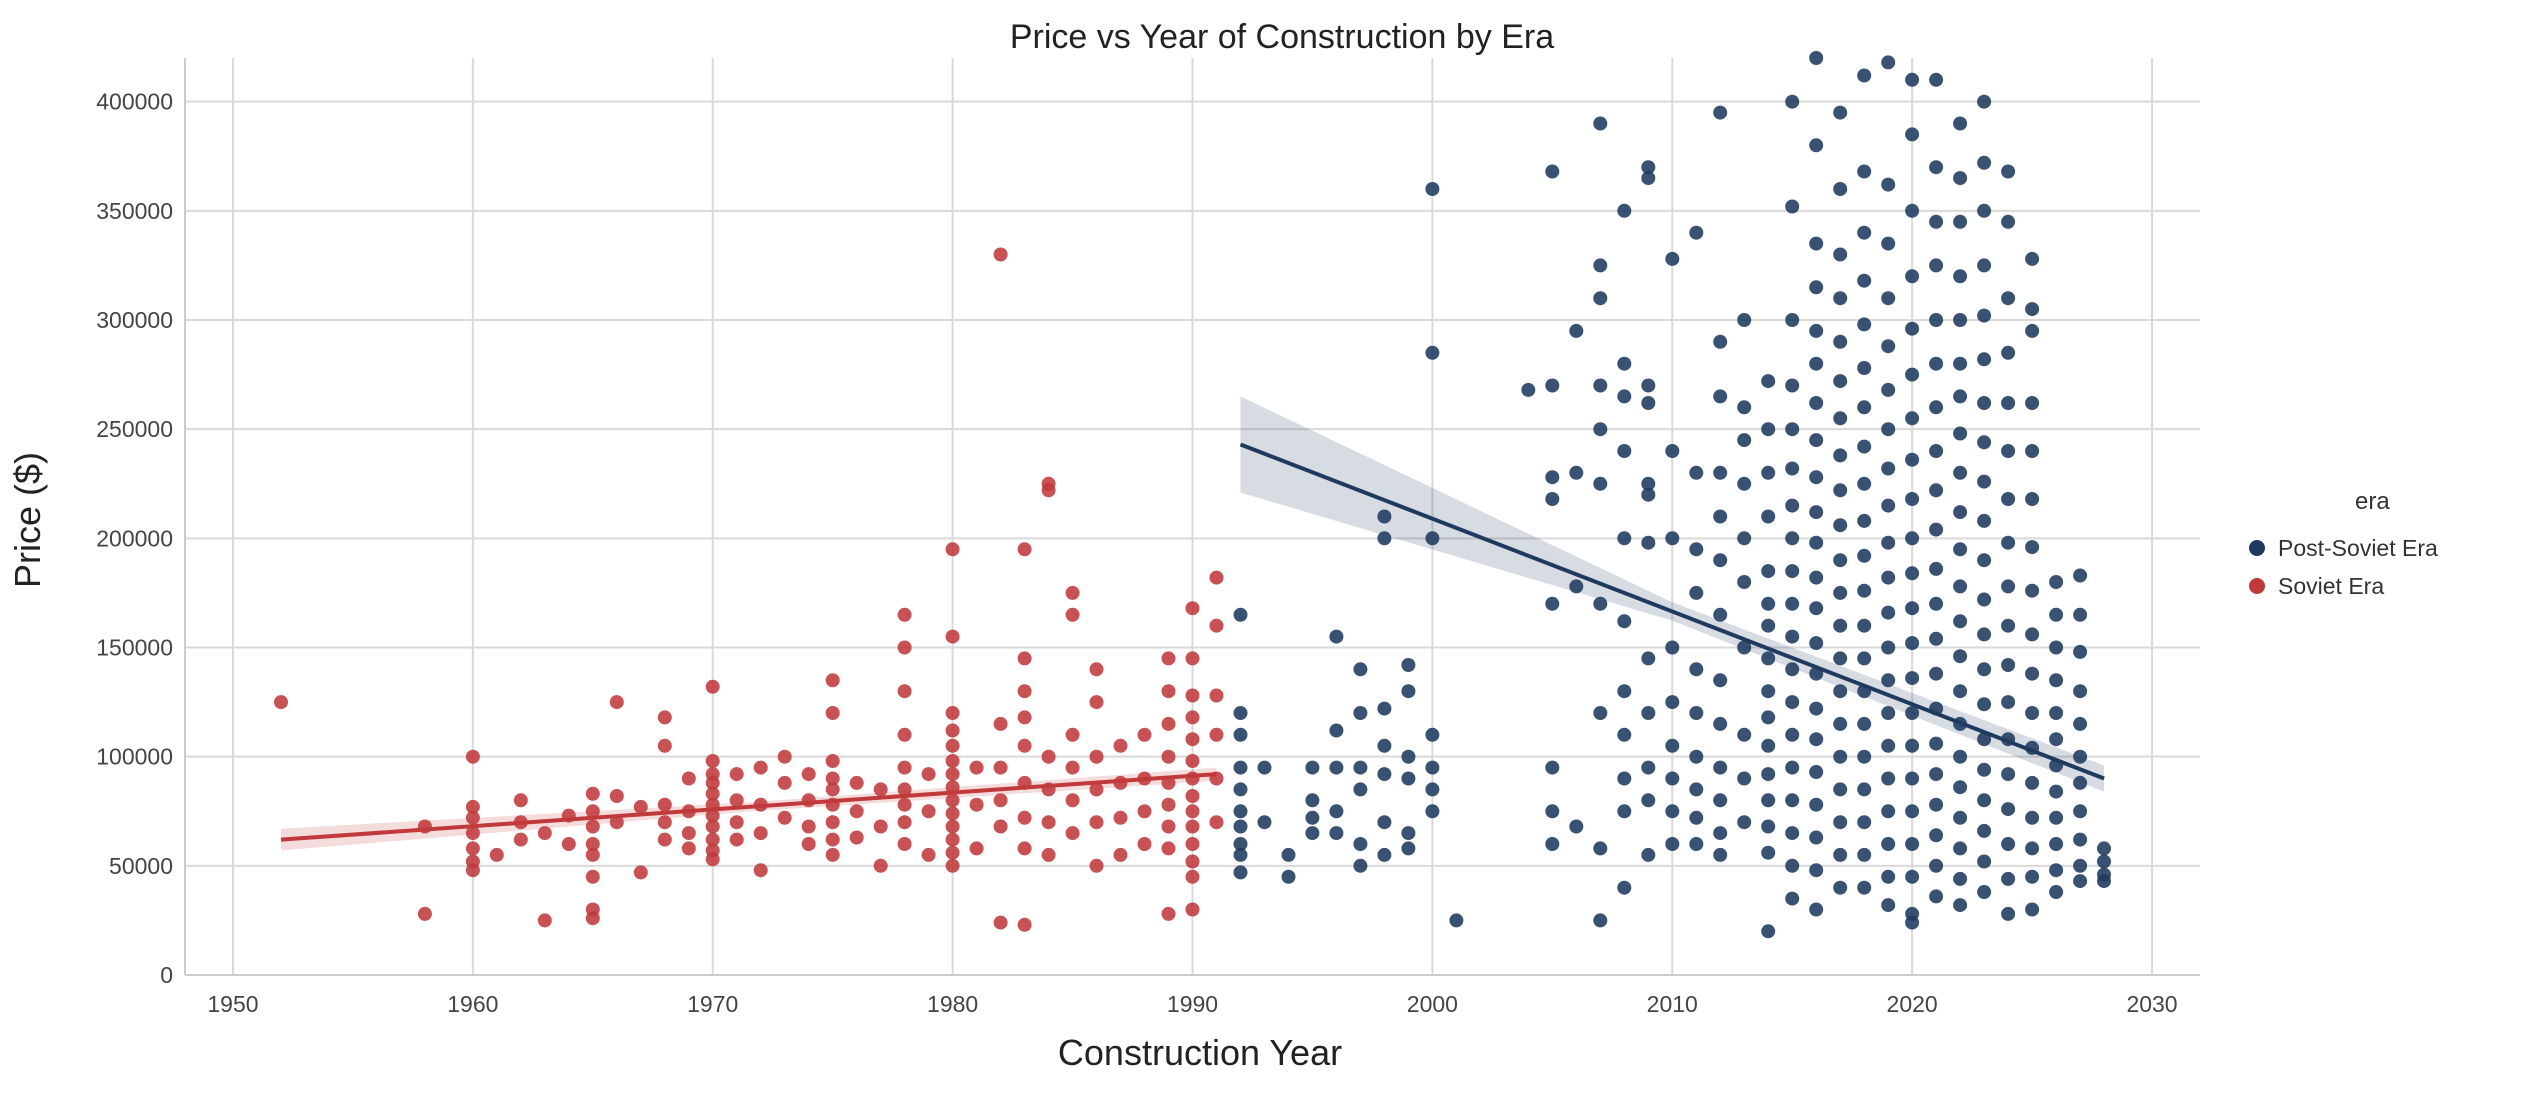  I want to click on y-axis-label: Price ($), so click(27, 520).